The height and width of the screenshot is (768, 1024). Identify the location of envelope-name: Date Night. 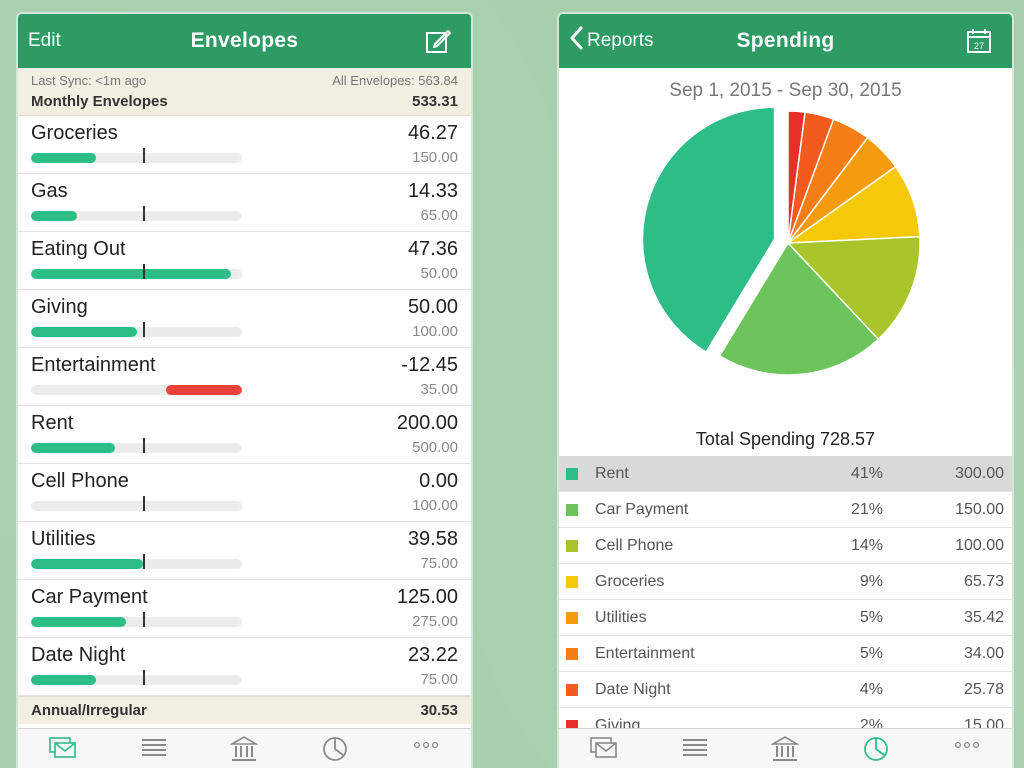
(78, 655).